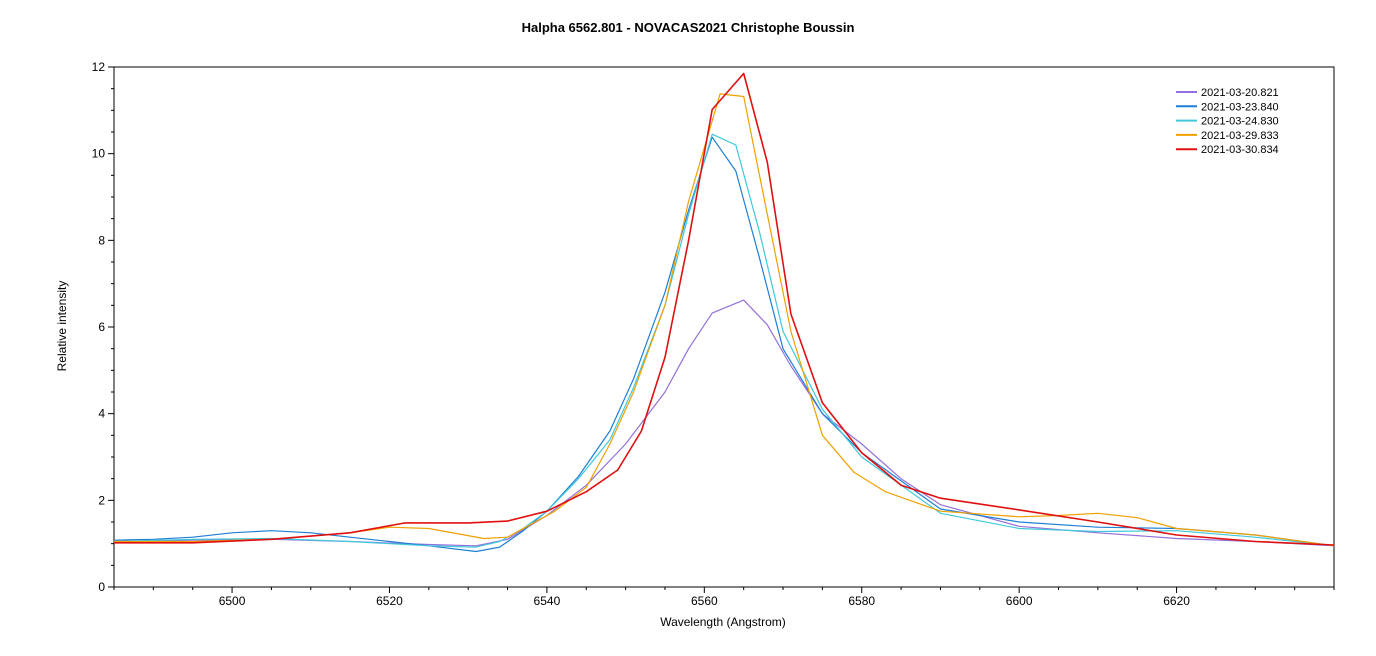 The width and height of the screenshot is (1376, 656). What do you see at coordinates (1240, 122) in the screenshot?
I see `legend-entry: 2021-03-24.830` at bounding box center [1240, 122].